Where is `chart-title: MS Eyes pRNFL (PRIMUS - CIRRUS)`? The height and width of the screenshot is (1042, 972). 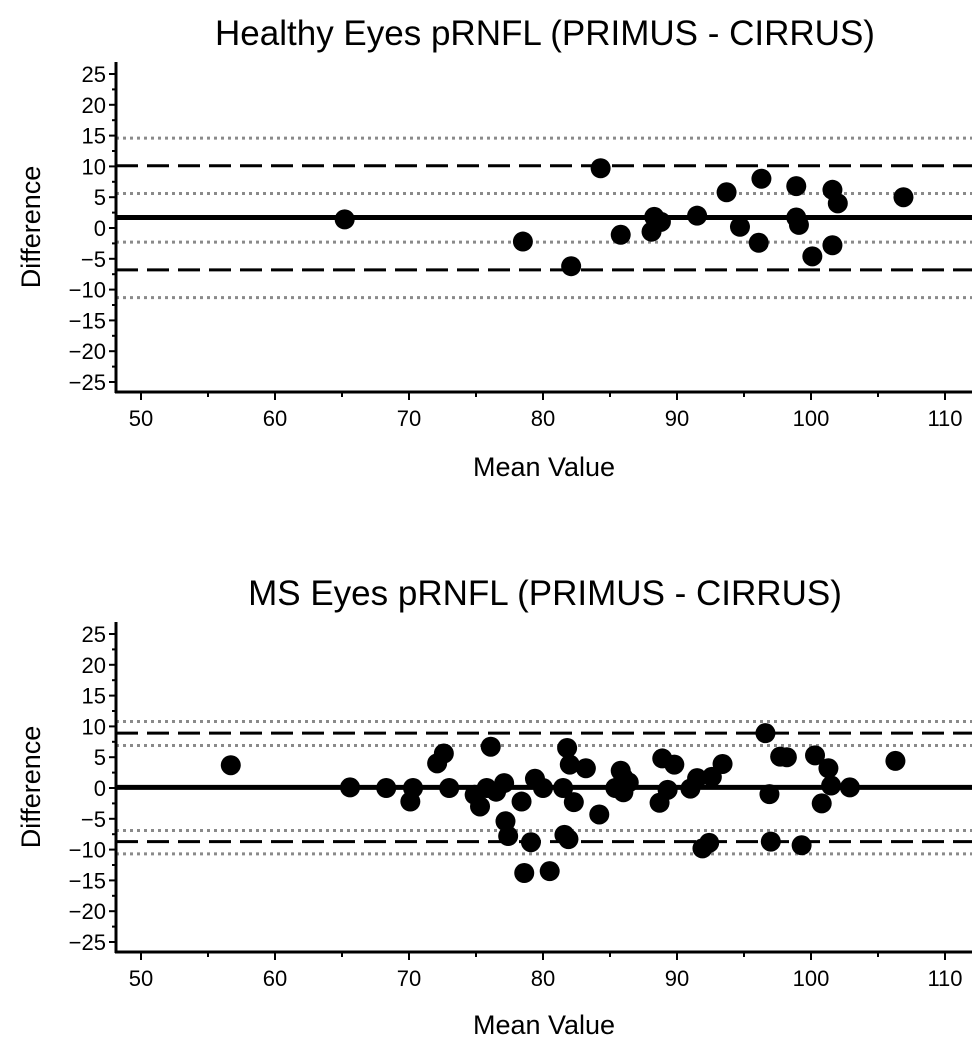 chart-title: MS Eyes pRNFL (PRIMUS - CIRRUS) is located at coordinates (545, 593).